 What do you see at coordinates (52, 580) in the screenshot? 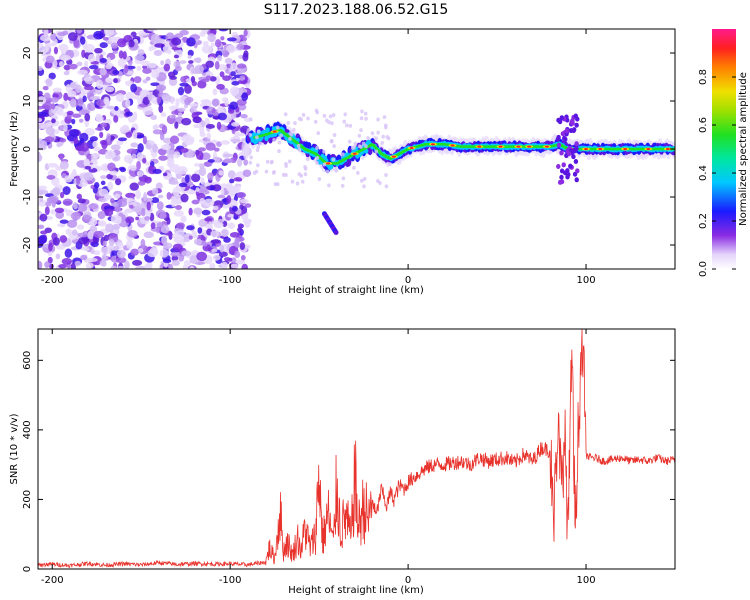
I see `snr-x-tick-label: -200` at bounding box center [52, 580].